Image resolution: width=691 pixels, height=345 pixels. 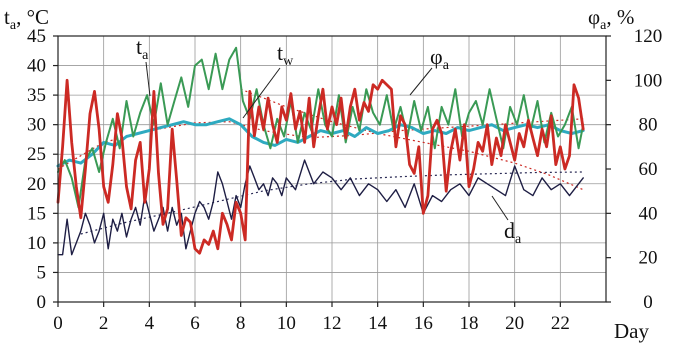 What do you see at coordinates (513, 232) in the screenshot?
I see `annotation-da: da` at bounding box center [513, 232].